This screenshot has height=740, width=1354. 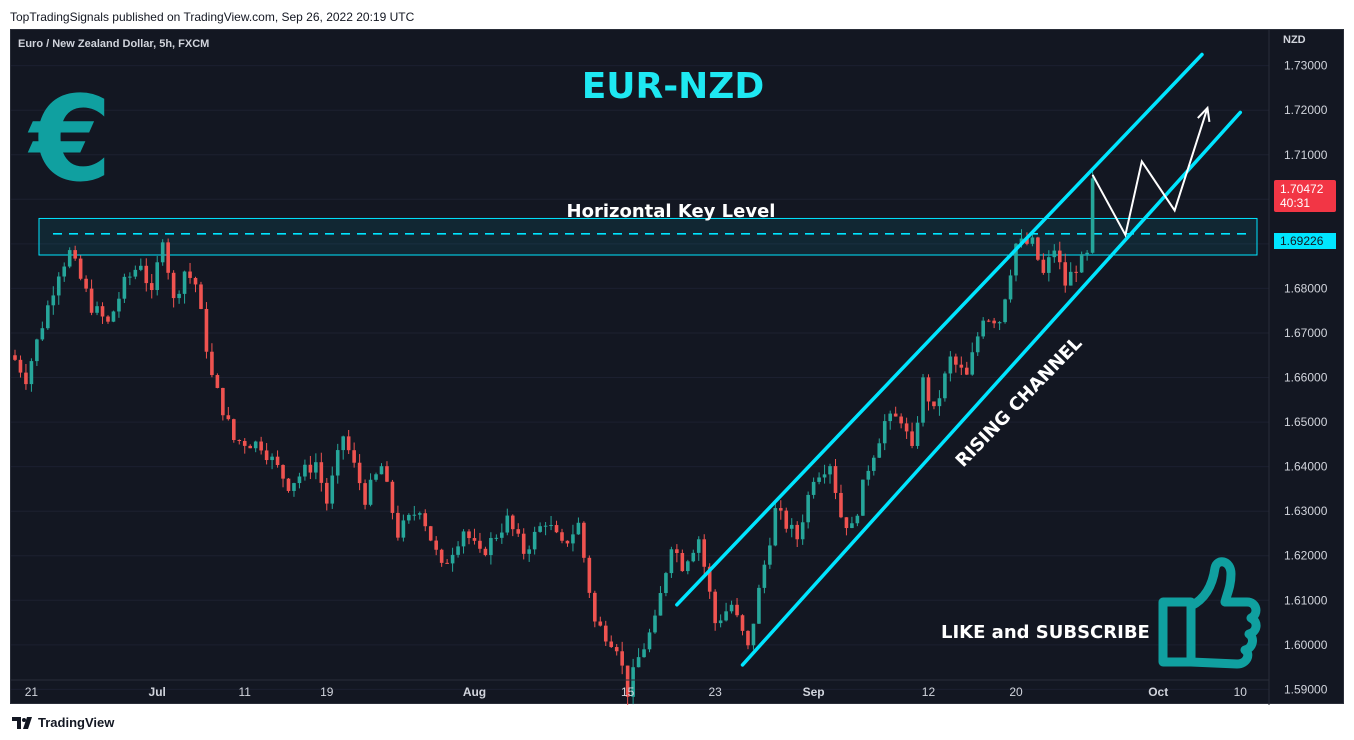 What do you see at coordinates (1305, 241) in the screenshot?
I see `key-level-tag: 1.69226` at bounding box center [1305, 241].